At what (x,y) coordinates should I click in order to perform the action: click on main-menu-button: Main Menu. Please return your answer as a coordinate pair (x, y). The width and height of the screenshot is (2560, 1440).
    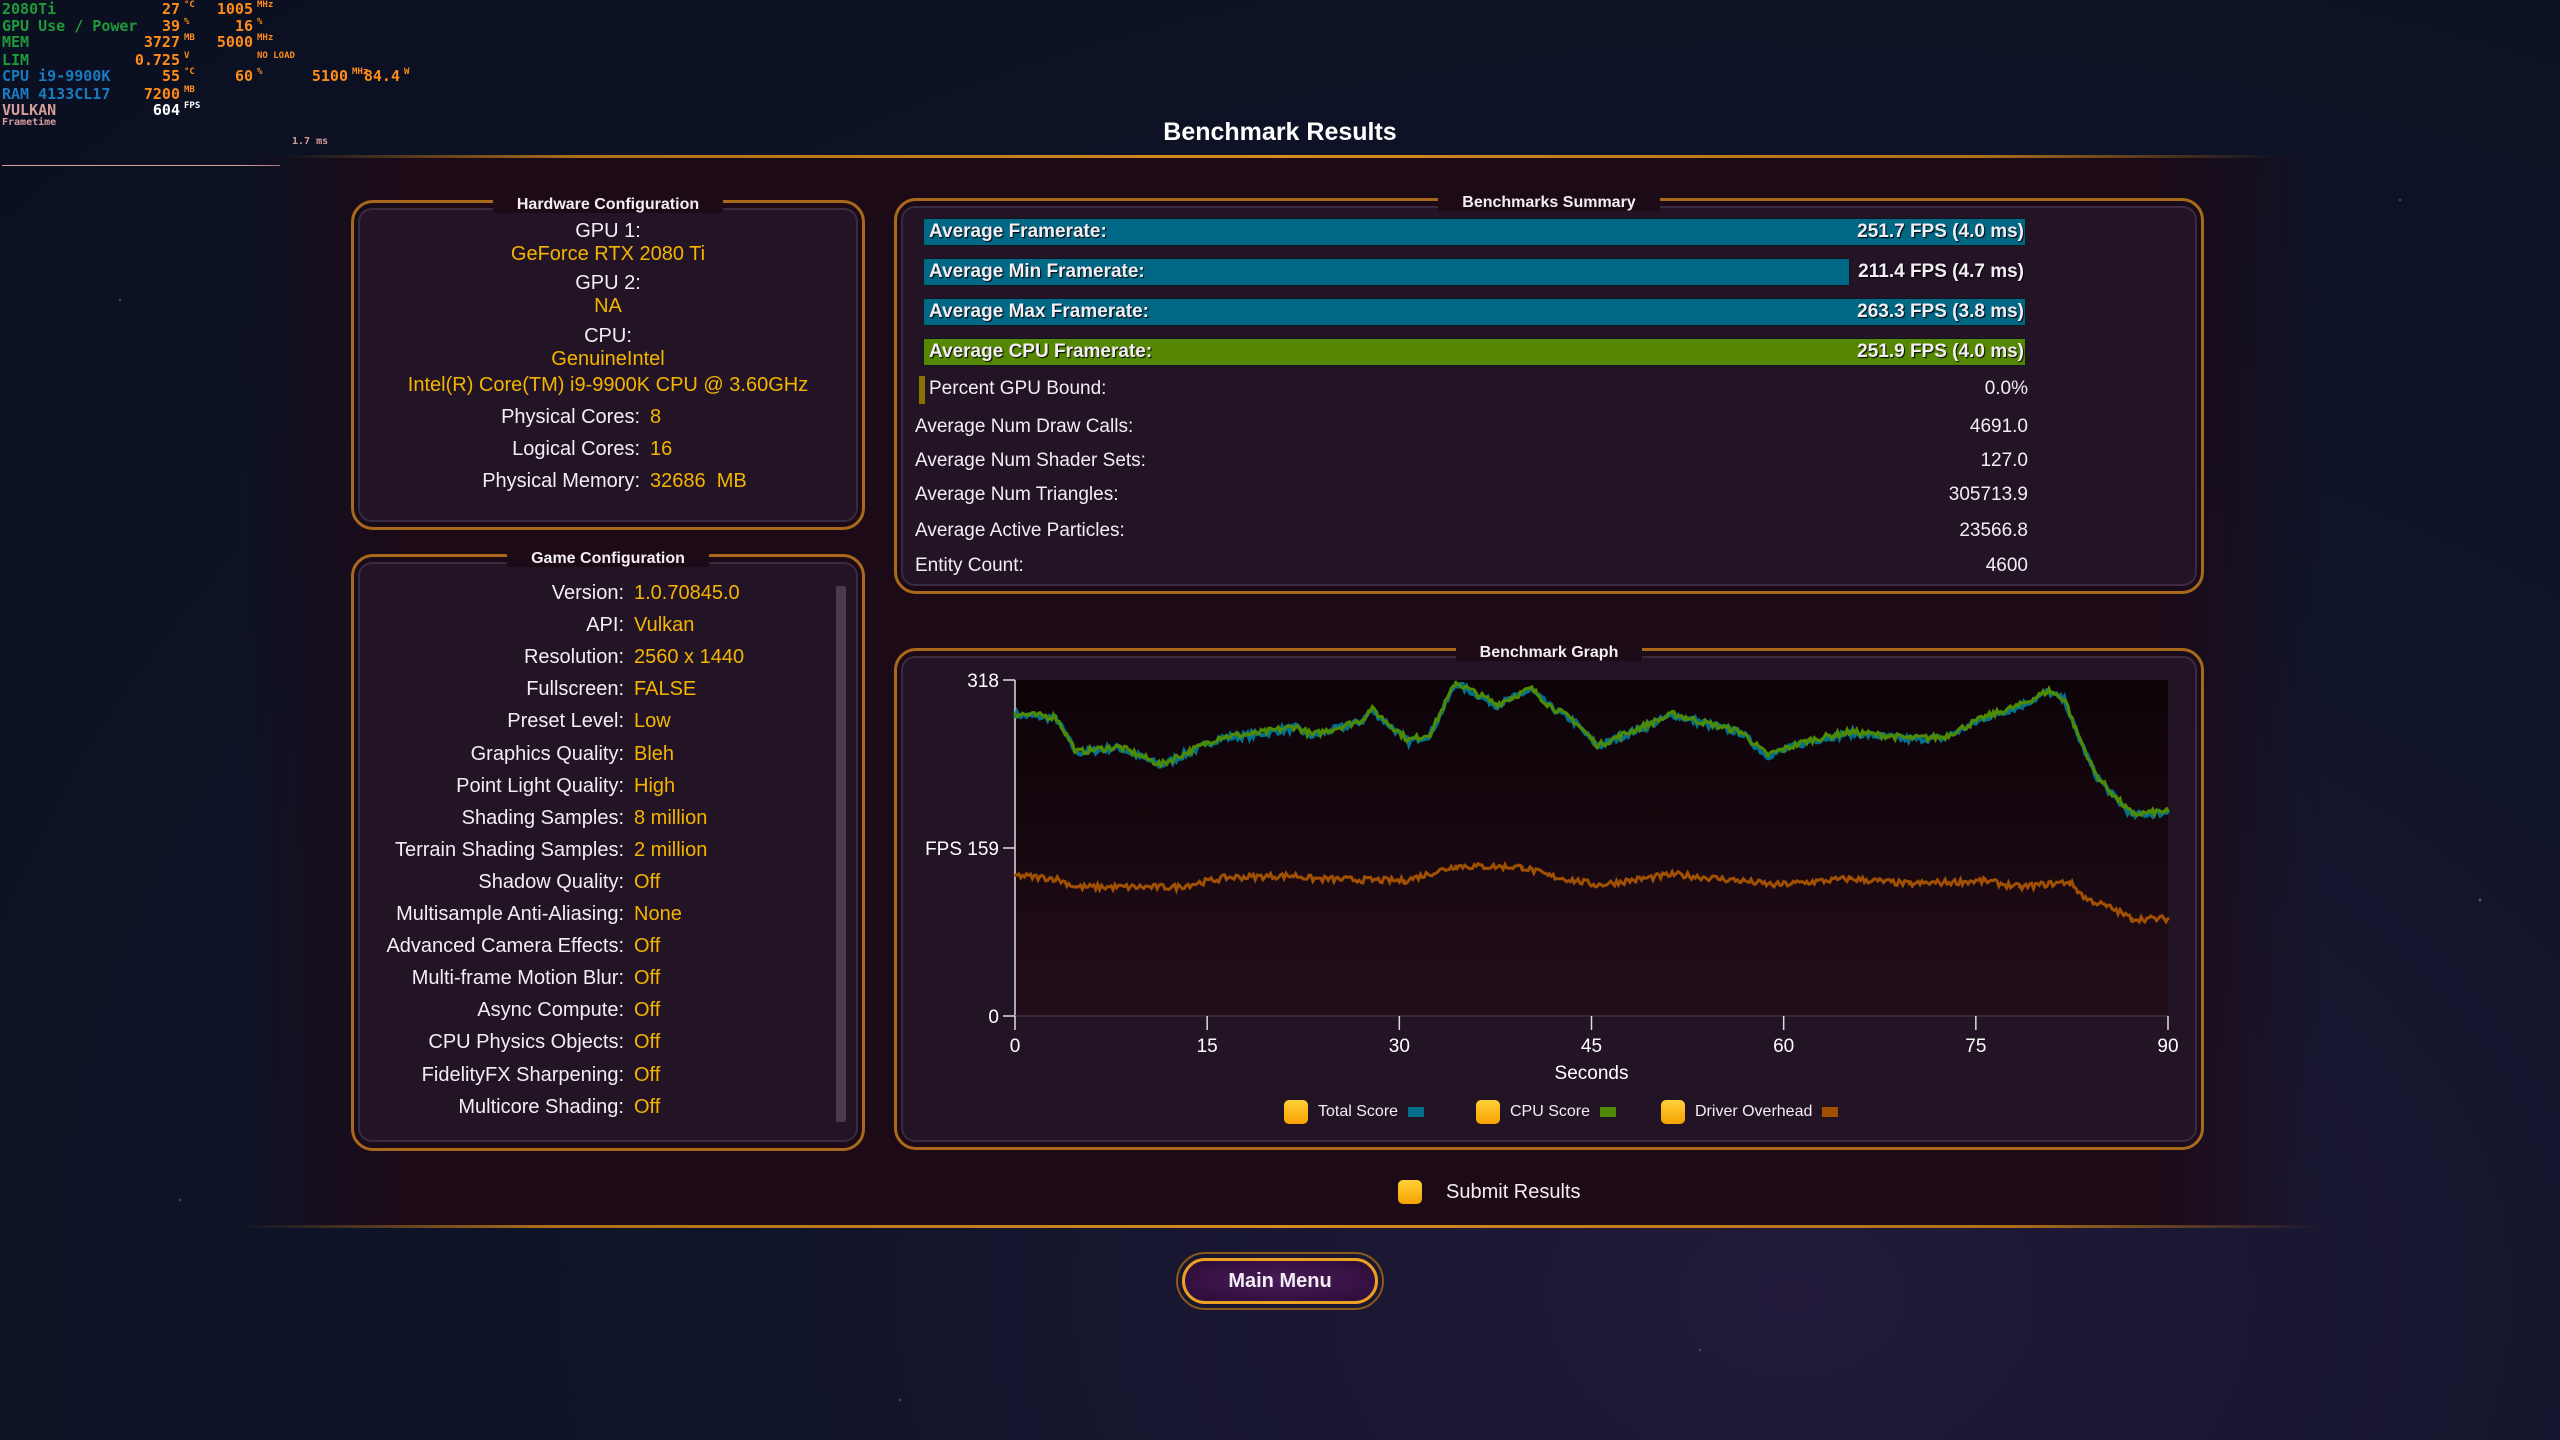
    Looking at the image, I should click on (1280, 1281).